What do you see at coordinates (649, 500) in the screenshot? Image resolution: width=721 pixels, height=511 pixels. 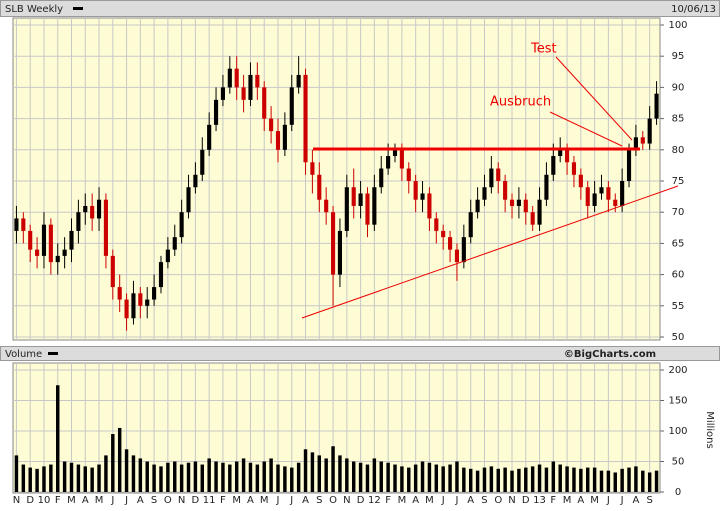 I see `x-tick-label: S` at bounding box center [649, 500].